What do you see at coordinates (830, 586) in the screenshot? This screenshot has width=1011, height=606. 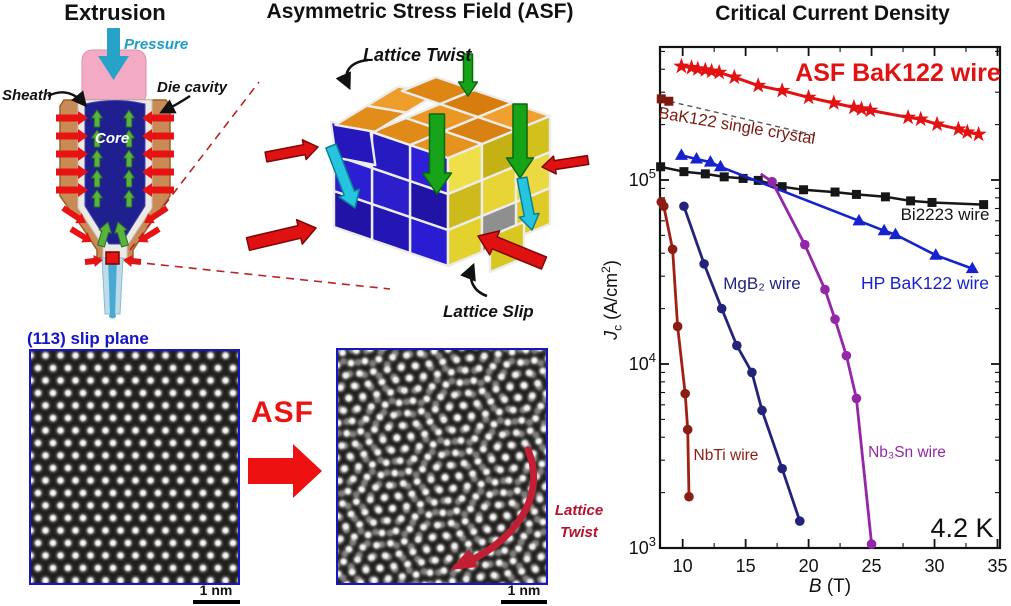 I see `svg-text: B (T)` at bounding box center [830, 586].